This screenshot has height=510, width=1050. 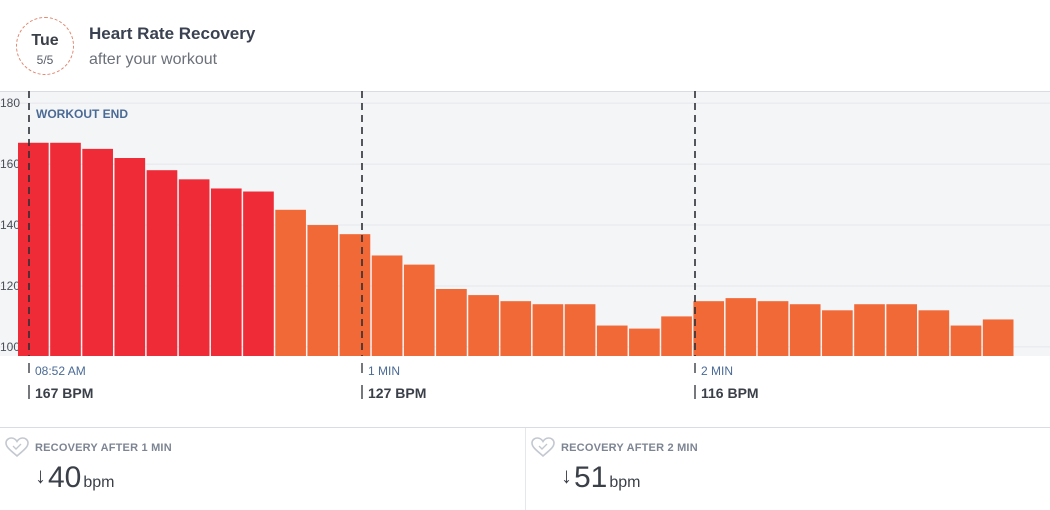 What do you see at coordinates (787, 469) in the screenshot?
I see `recovery-2-min: RECOVERY AFTER 2 MIN ↓51 bpm` at bounding box center [787, 469].